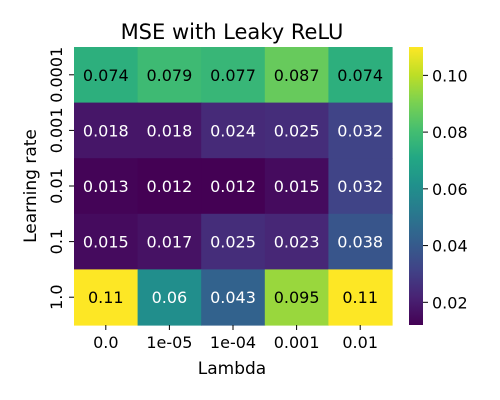 Image resolution: width=500 pixels, height=400 pixels. I want to click on heatmap-cell-label: 0.024, so click(233, 130).